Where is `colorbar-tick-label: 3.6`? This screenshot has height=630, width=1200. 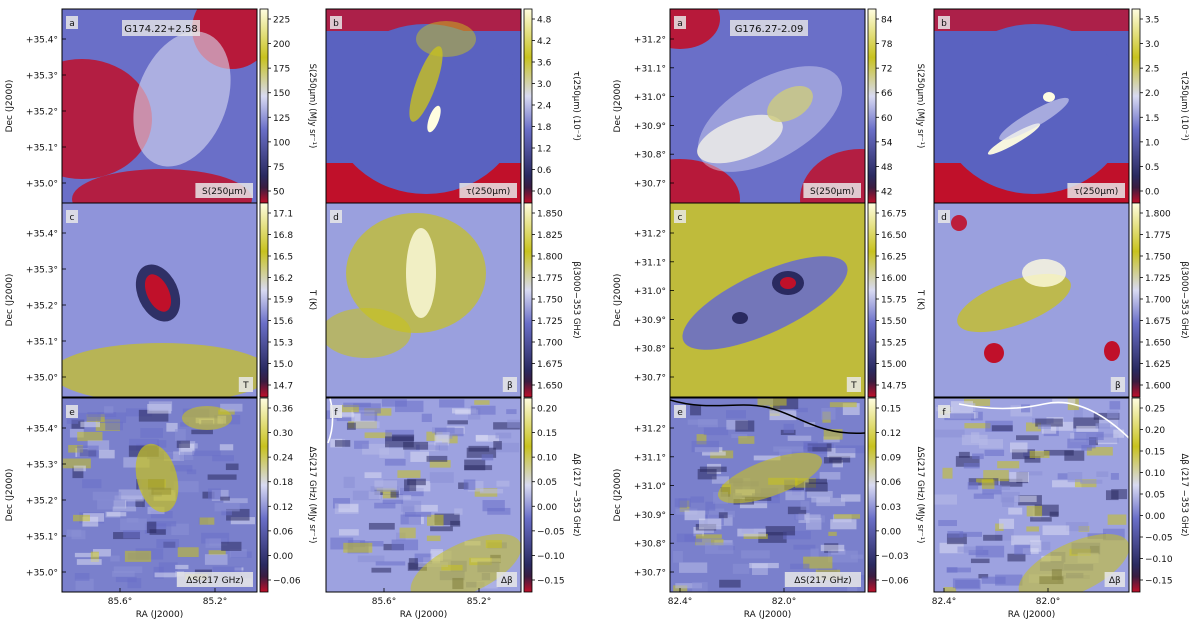 colorbar-tick-label: 3.6 is located at coordinates (544, 64).